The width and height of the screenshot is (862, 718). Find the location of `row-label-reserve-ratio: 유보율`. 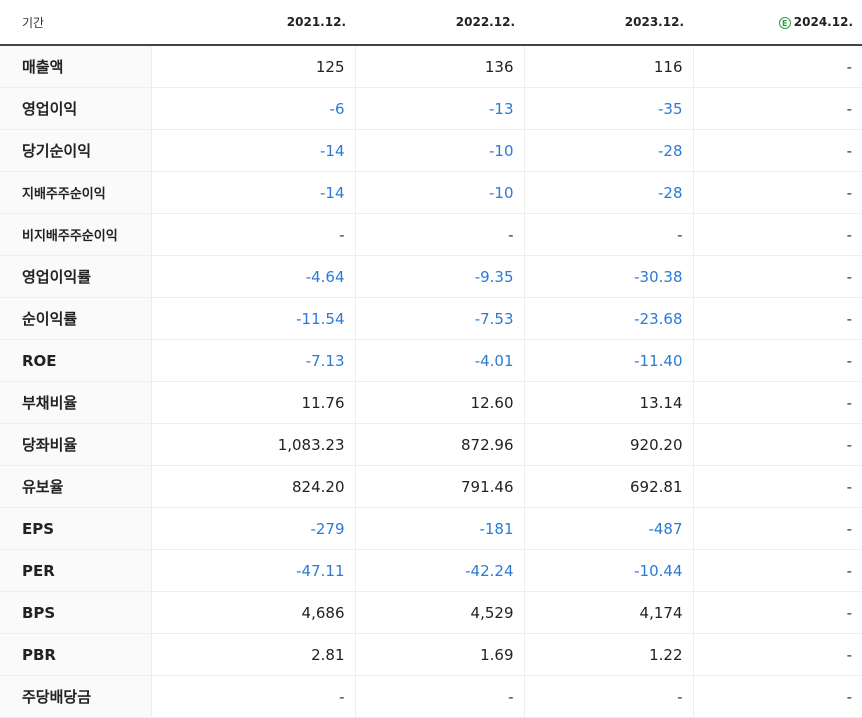

row-label-reserve-ratio: 유보율 is located at coordinates (76, 486).